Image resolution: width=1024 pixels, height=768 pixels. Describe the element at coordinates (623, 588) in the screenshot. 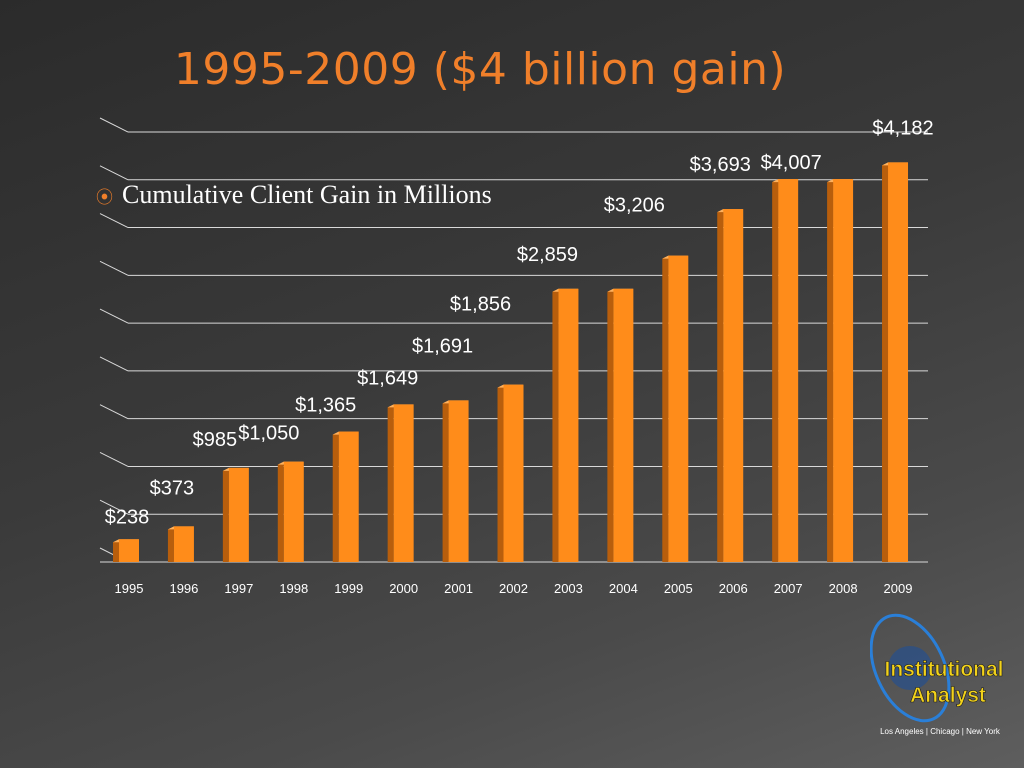

I see `x-tick-2004: 2004` at that location.